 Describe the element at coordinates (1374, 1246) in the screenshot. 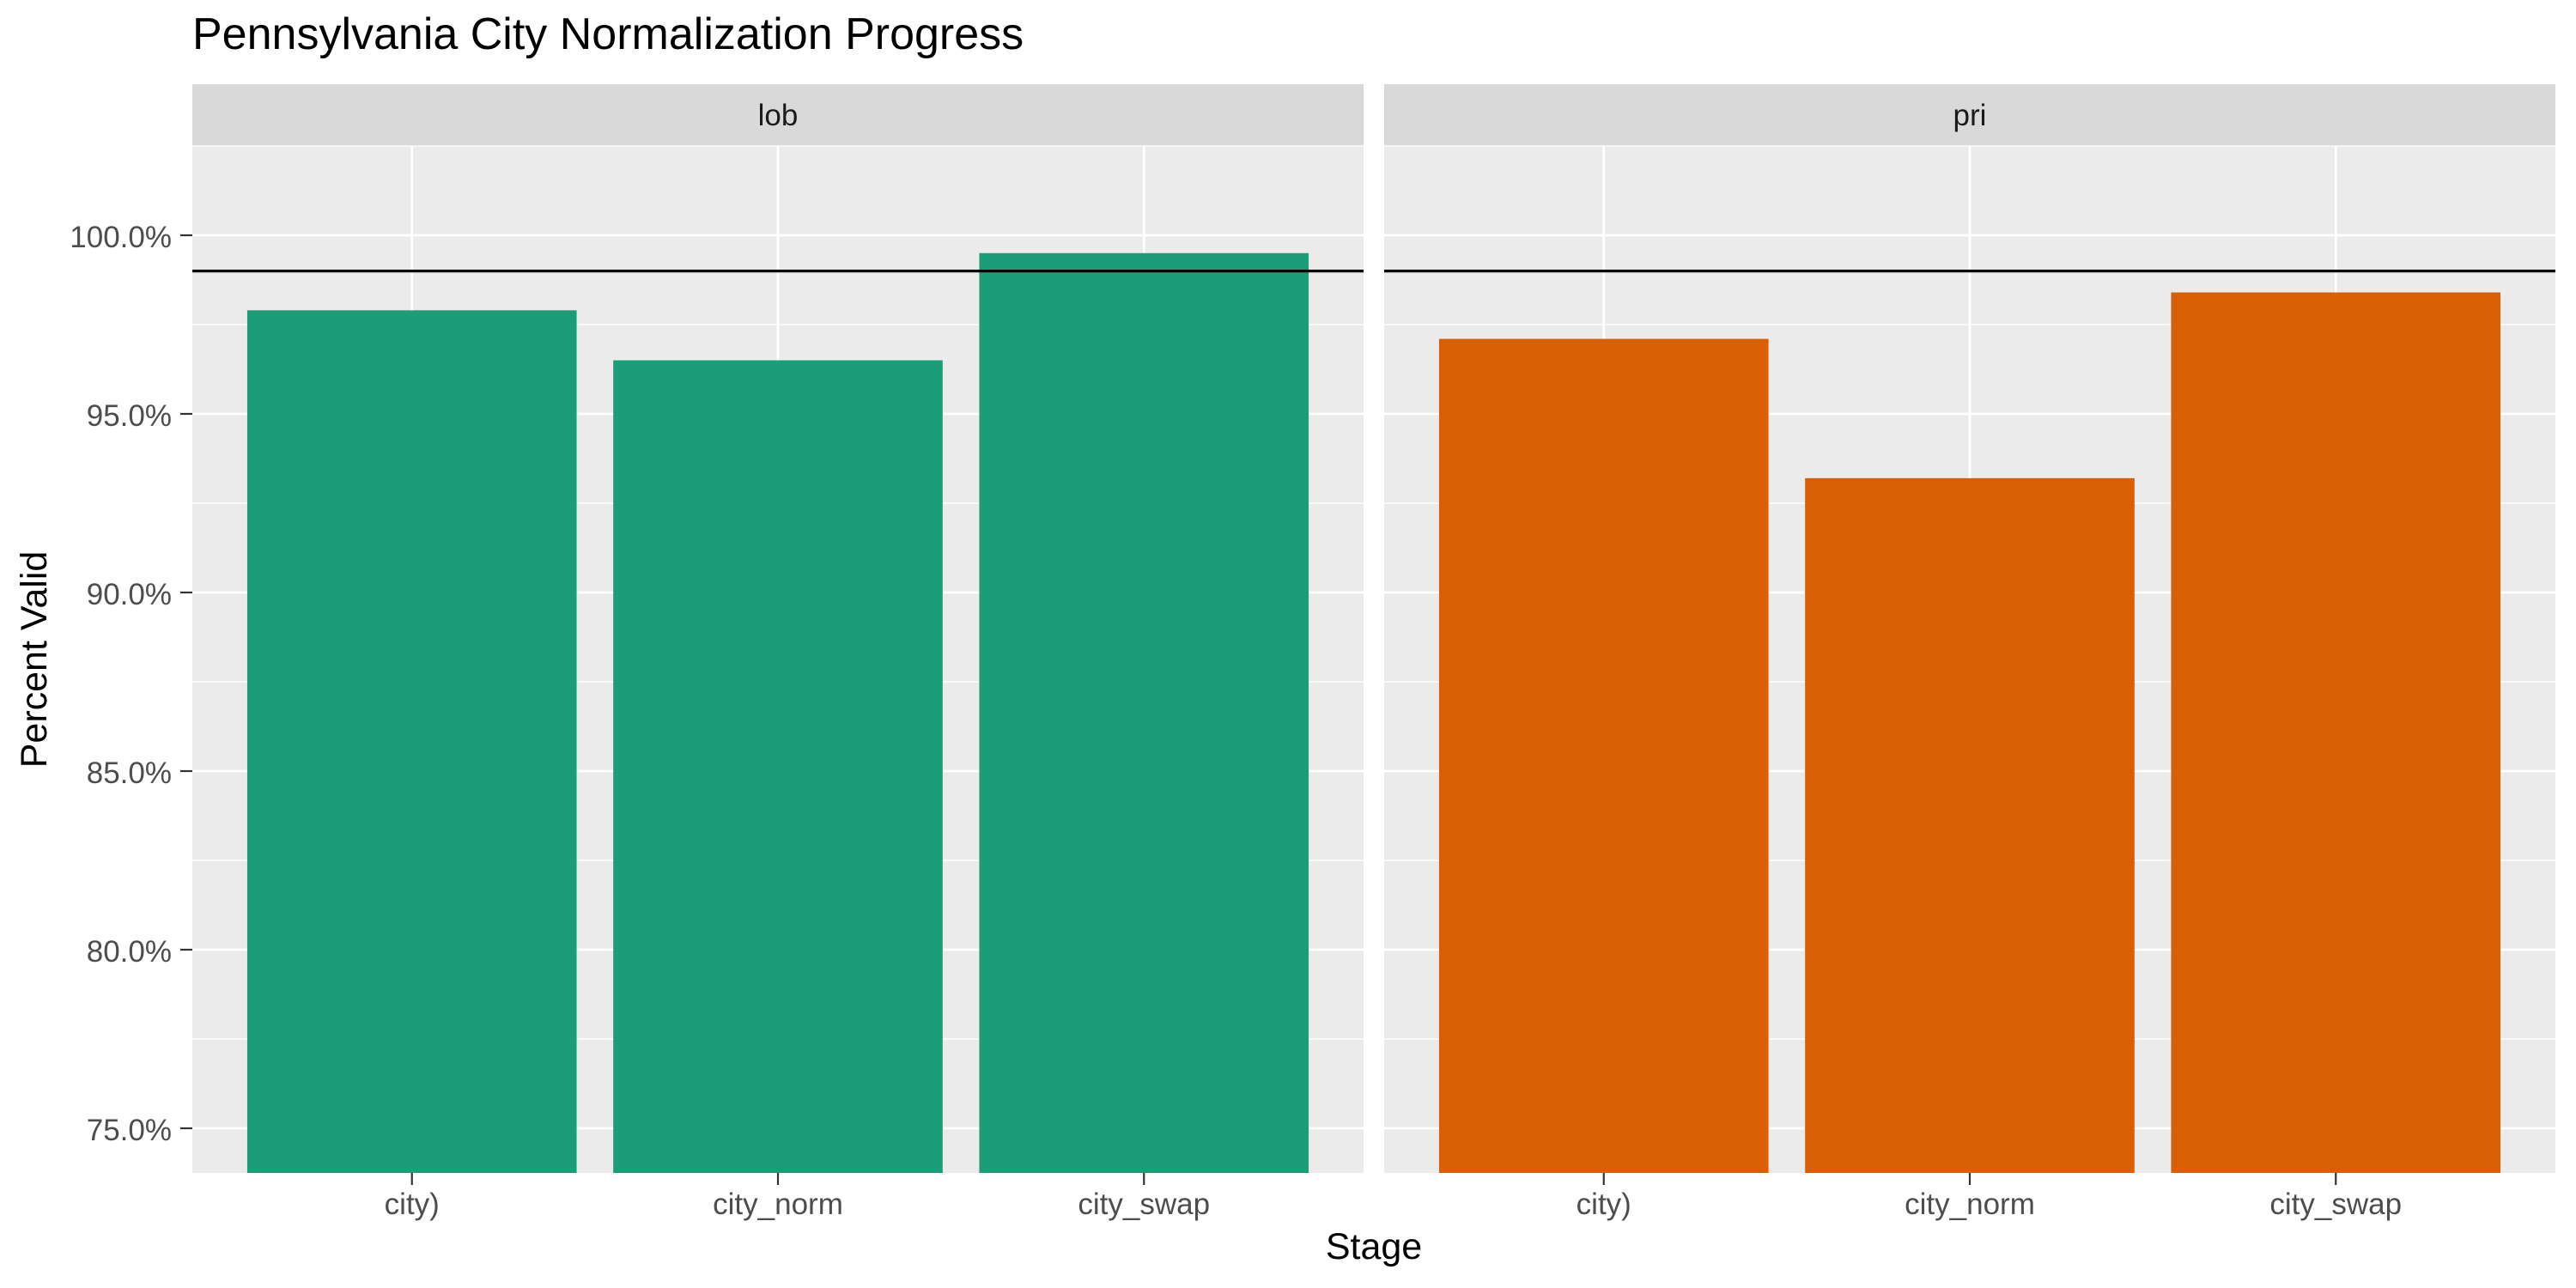

I see `x-axis-title: Stage` at that location.